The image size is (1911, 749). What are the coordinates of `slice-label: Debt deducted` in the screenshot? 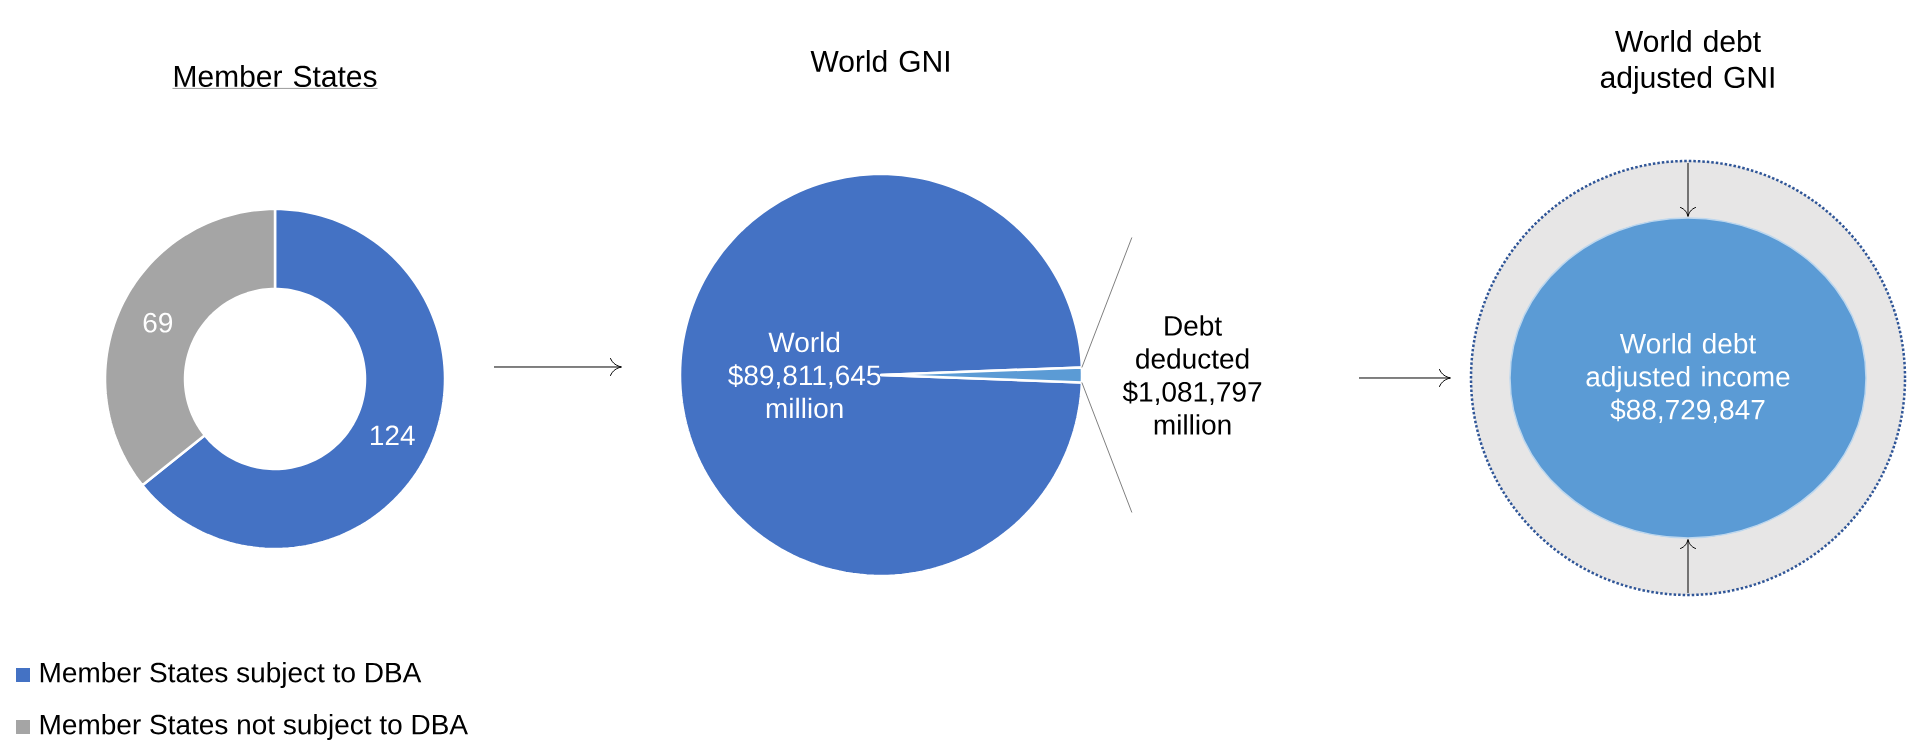 It's located at (1192, 342).